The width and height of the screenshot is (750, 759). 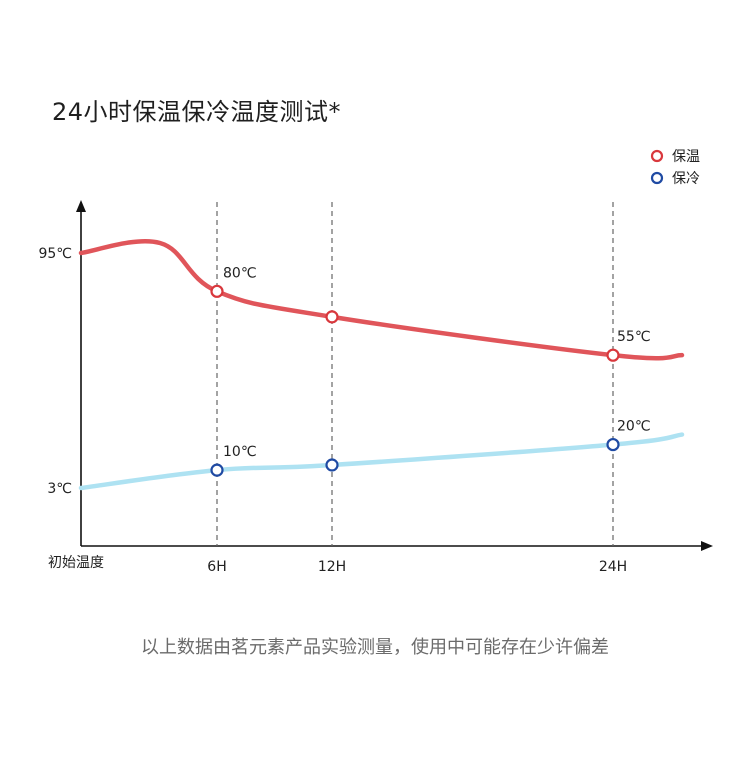 What do you see at coordinates (59, 489) in the screenshot?
I see `y-tick-label: 3℃` at bounding box center [59, 489].